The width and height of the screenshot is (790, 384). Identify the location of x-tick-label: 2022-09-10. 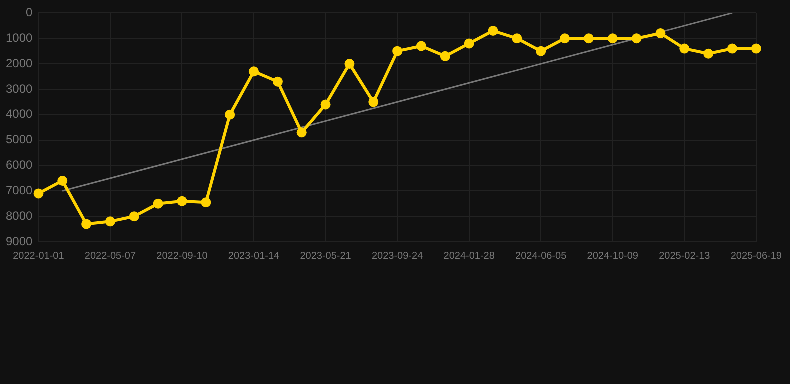
(182, 256).